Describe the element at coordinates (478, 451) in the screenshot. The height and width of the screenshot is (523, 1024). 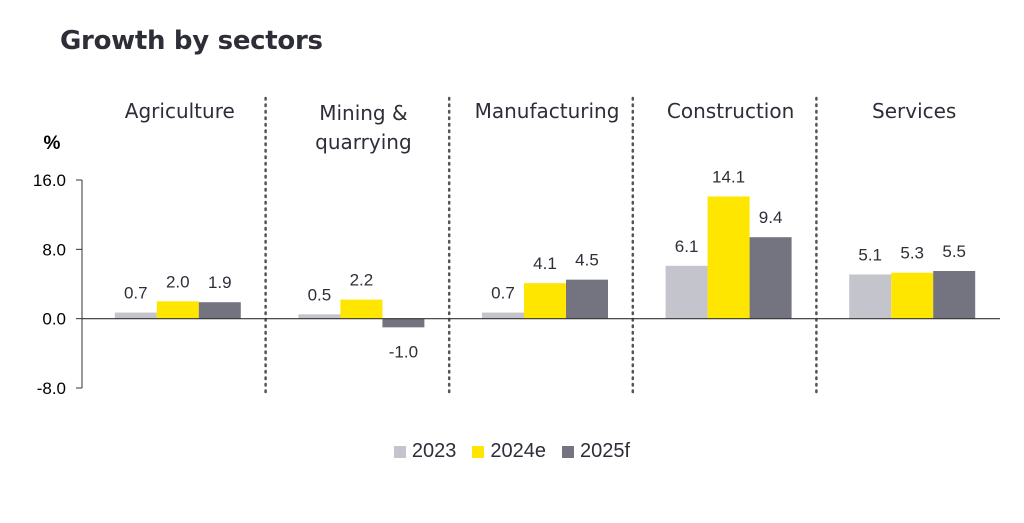
I see `legend-swatch-2024e` at that location.